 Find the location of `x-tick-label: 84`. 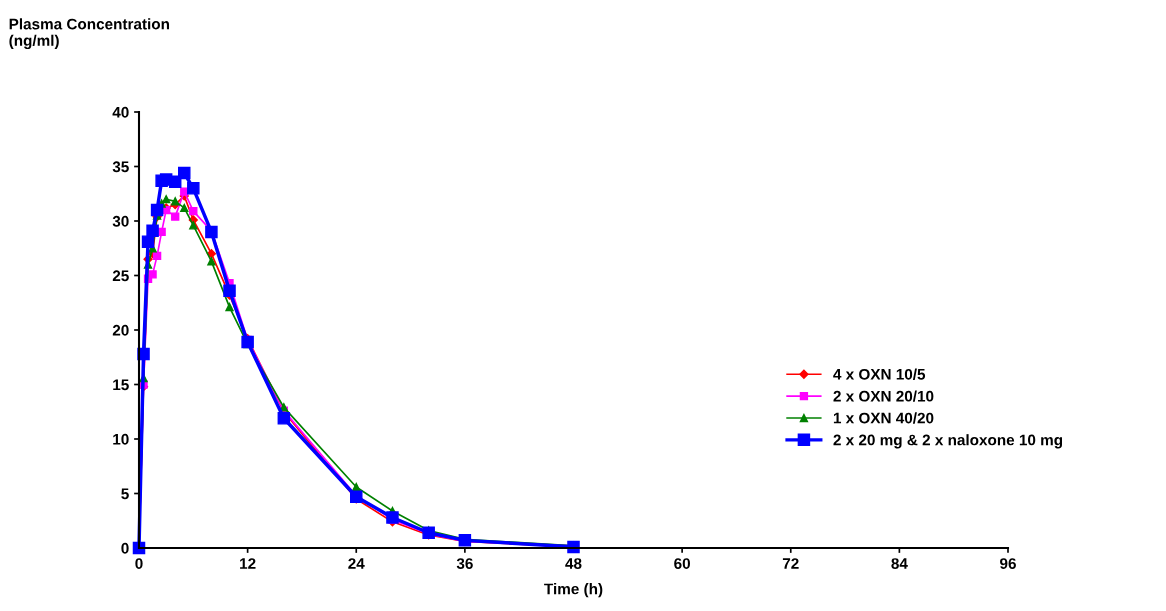

x-tick-label: 84 is located at coordinates (899, 563).